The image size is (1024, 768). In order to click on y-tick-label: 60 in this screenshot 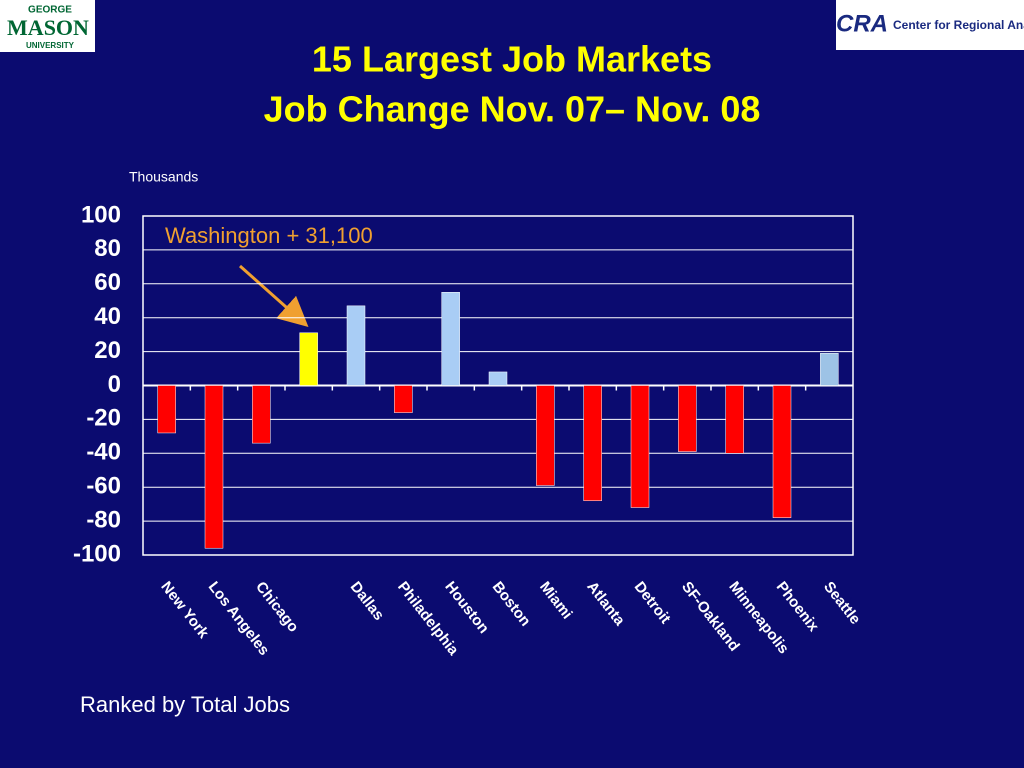, I will do `click(107, 282)`.